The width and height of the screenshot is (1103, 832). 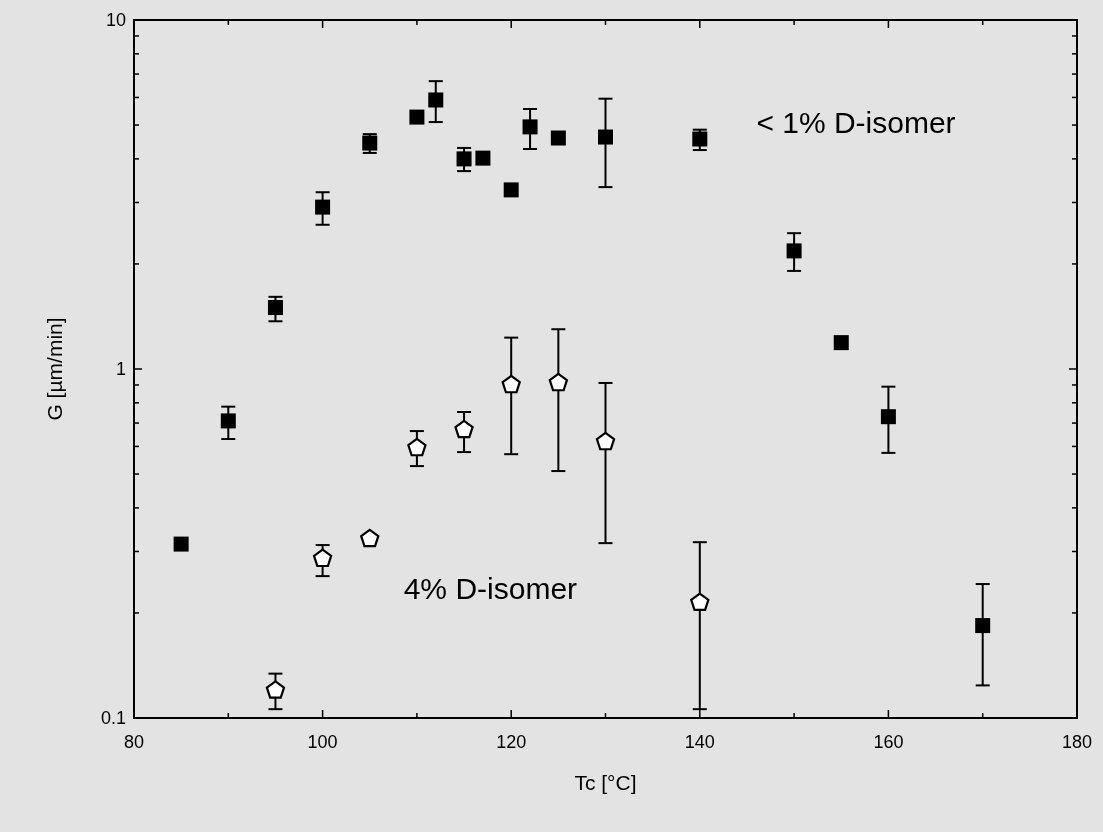 What do you see at coordinates (134, 742) in the screenshot?
I see `x-tick-label: 80` at bounding box center [134, 742].